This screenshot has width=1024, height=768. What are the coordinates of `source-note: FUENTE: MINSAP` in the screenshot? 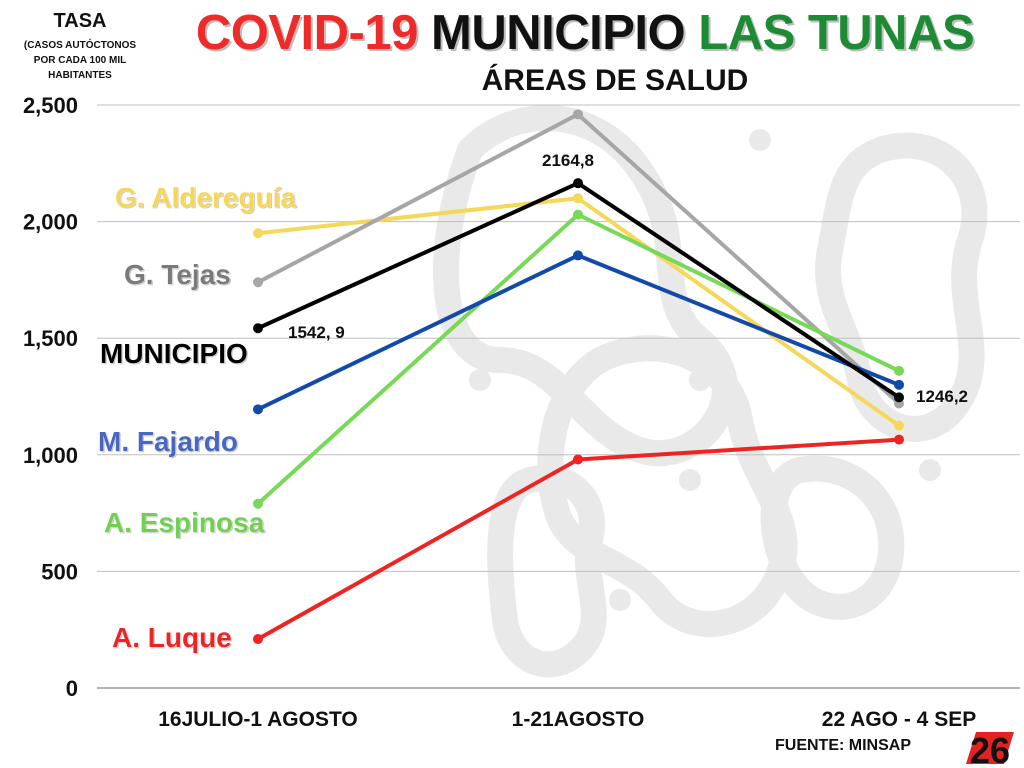 It's located at (843, 745).